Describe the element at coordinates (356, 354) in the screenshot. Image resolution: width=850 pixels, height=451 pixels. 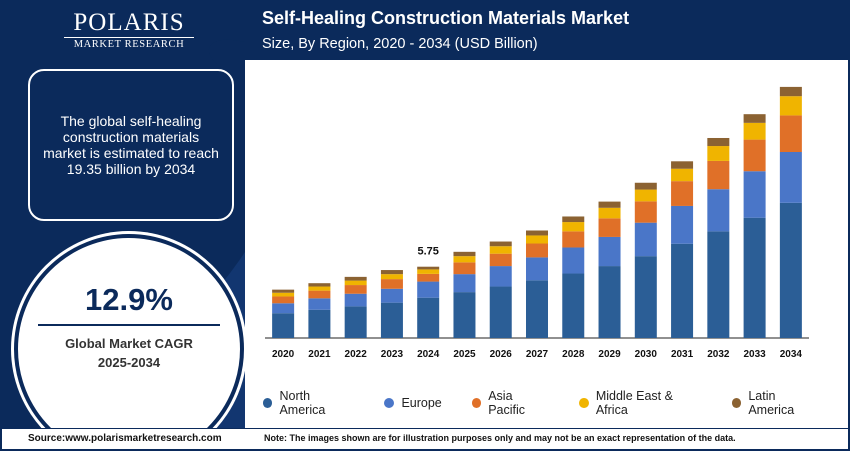
I see `x-tick-label: 2022` at that location.